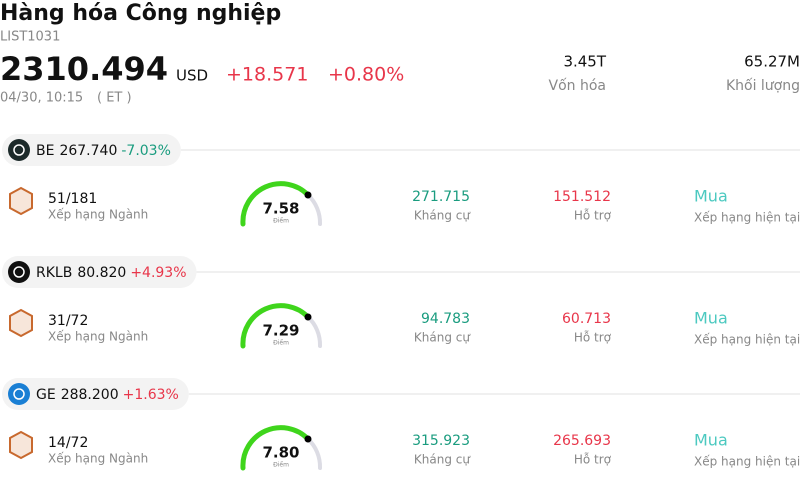 This screenshot has height=488, width=800. What do you see at coordinates (586, 319) in the screenshot?
I see `support: 60.713` at bounding box center [586, 319].